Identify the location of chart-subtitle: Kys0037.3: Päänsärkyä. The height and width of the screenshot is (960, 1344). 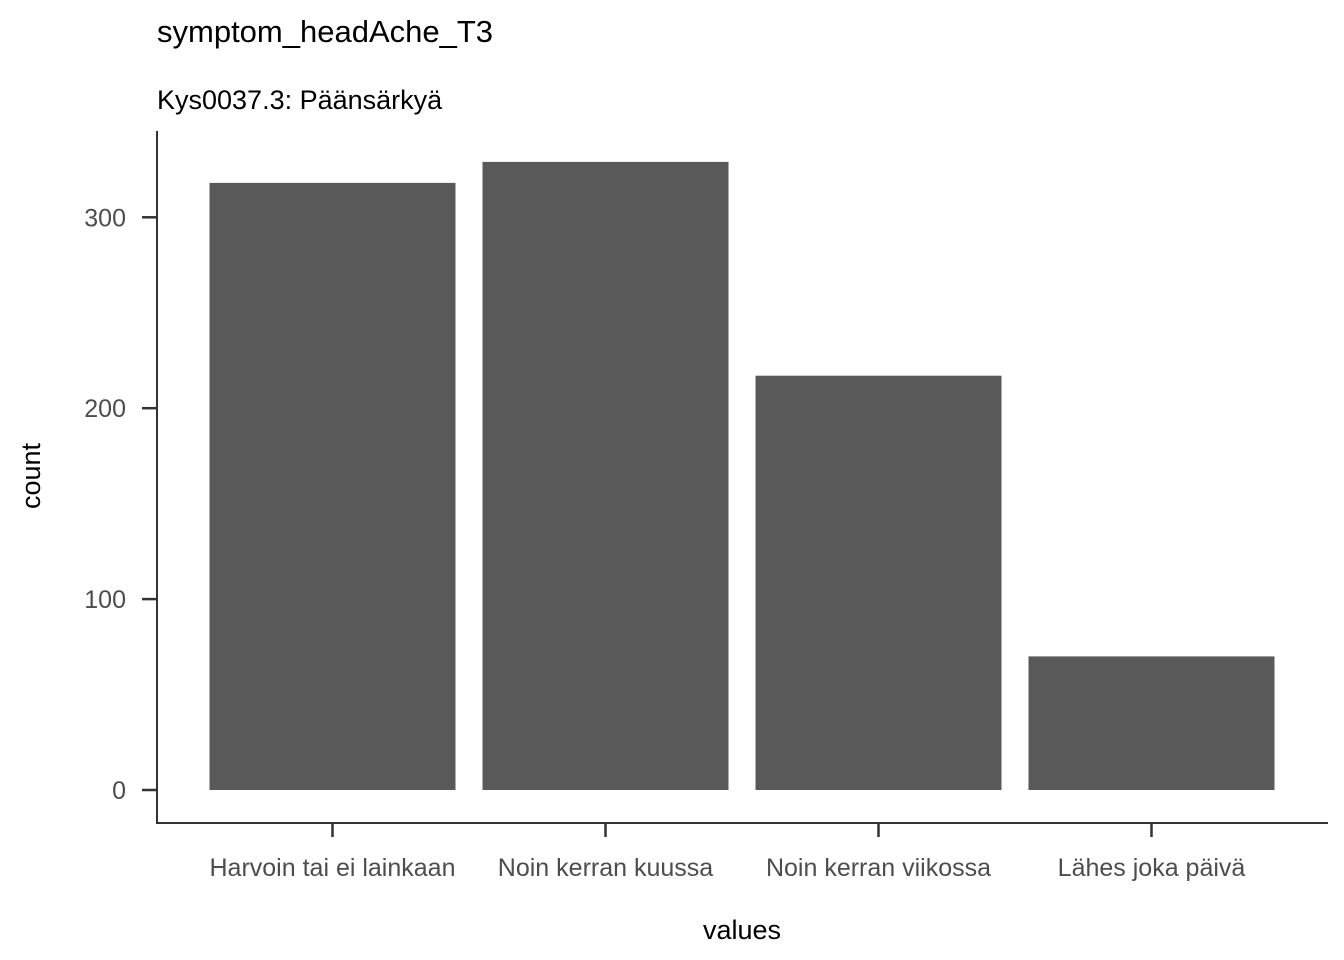
(300, 100).